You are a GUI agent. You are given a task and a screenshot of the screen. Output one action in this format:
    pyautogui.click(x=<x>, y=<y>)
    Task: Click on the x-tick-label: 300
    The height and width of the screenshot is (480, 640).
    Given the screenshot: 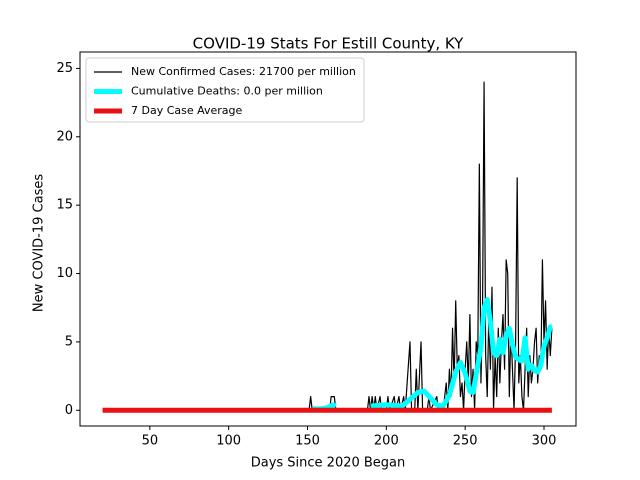 What is the action you would take?
    pyautogui.click(x=544, y=441)
    